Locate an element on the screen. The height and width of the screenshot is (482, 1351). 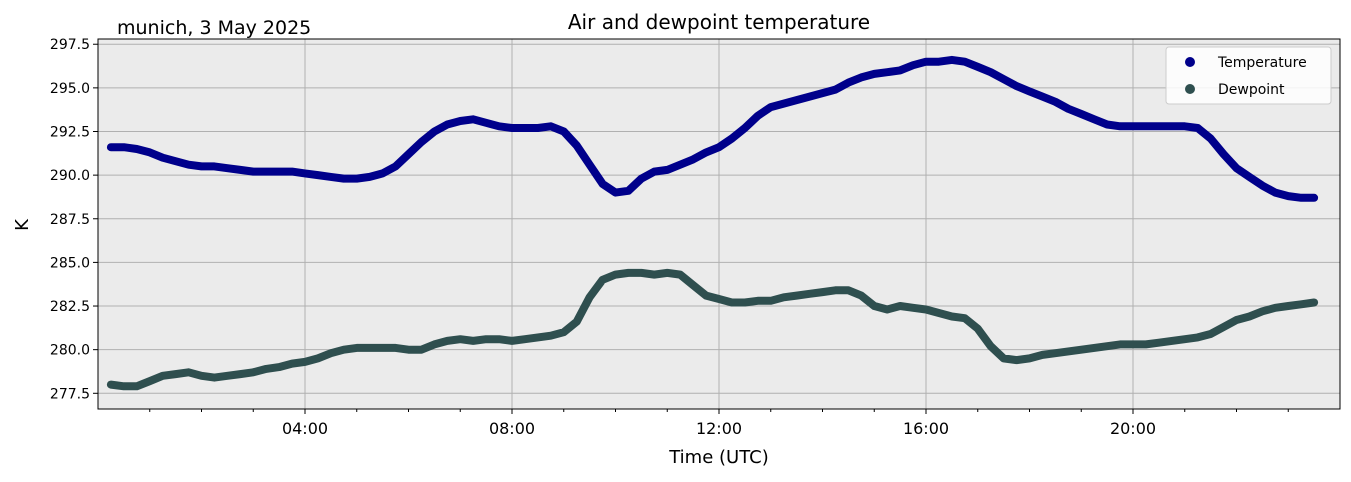
y-tick-label: 285.0 is located at coordinates (70, 263).